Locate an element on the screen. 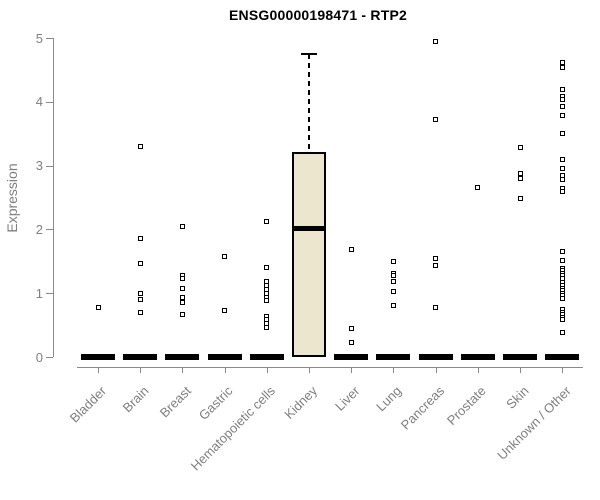  x-category-label: Breast is located at coordinates (175, 402).